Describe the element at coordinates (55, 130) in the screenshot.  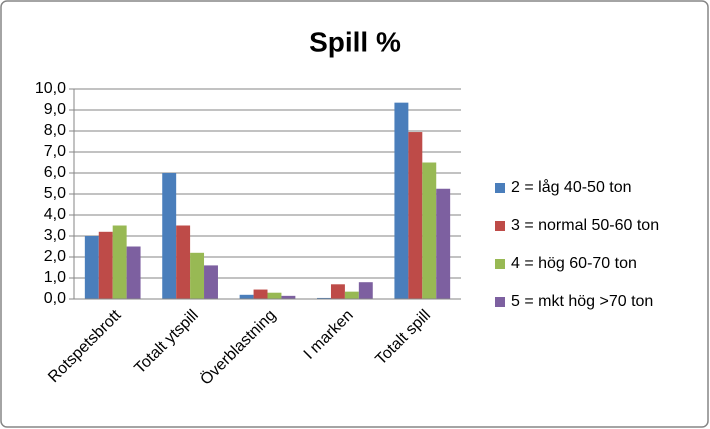
I see `y-tick-label: 8,0` at that location.